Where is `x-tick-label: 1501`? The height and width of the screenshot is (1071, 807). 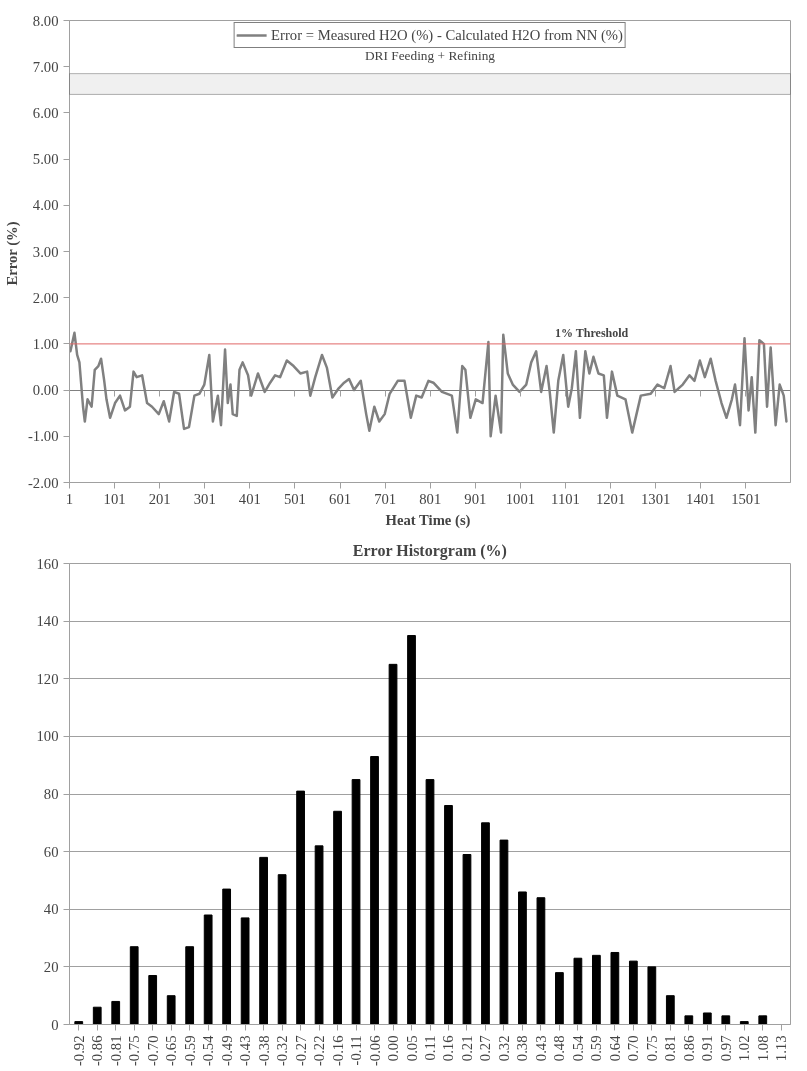
x-tick-label: 1501 is located at coordinates (746, 498).